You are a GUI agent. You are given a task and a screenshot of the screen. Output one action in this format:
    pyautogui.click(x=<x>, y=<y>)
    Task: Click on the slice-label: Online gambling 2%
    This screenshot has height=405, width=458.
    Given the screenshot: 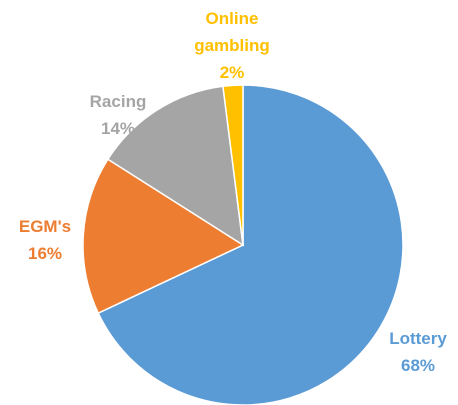 What is the action you would take?
    pyautogui.click(x=232, y=45)
    